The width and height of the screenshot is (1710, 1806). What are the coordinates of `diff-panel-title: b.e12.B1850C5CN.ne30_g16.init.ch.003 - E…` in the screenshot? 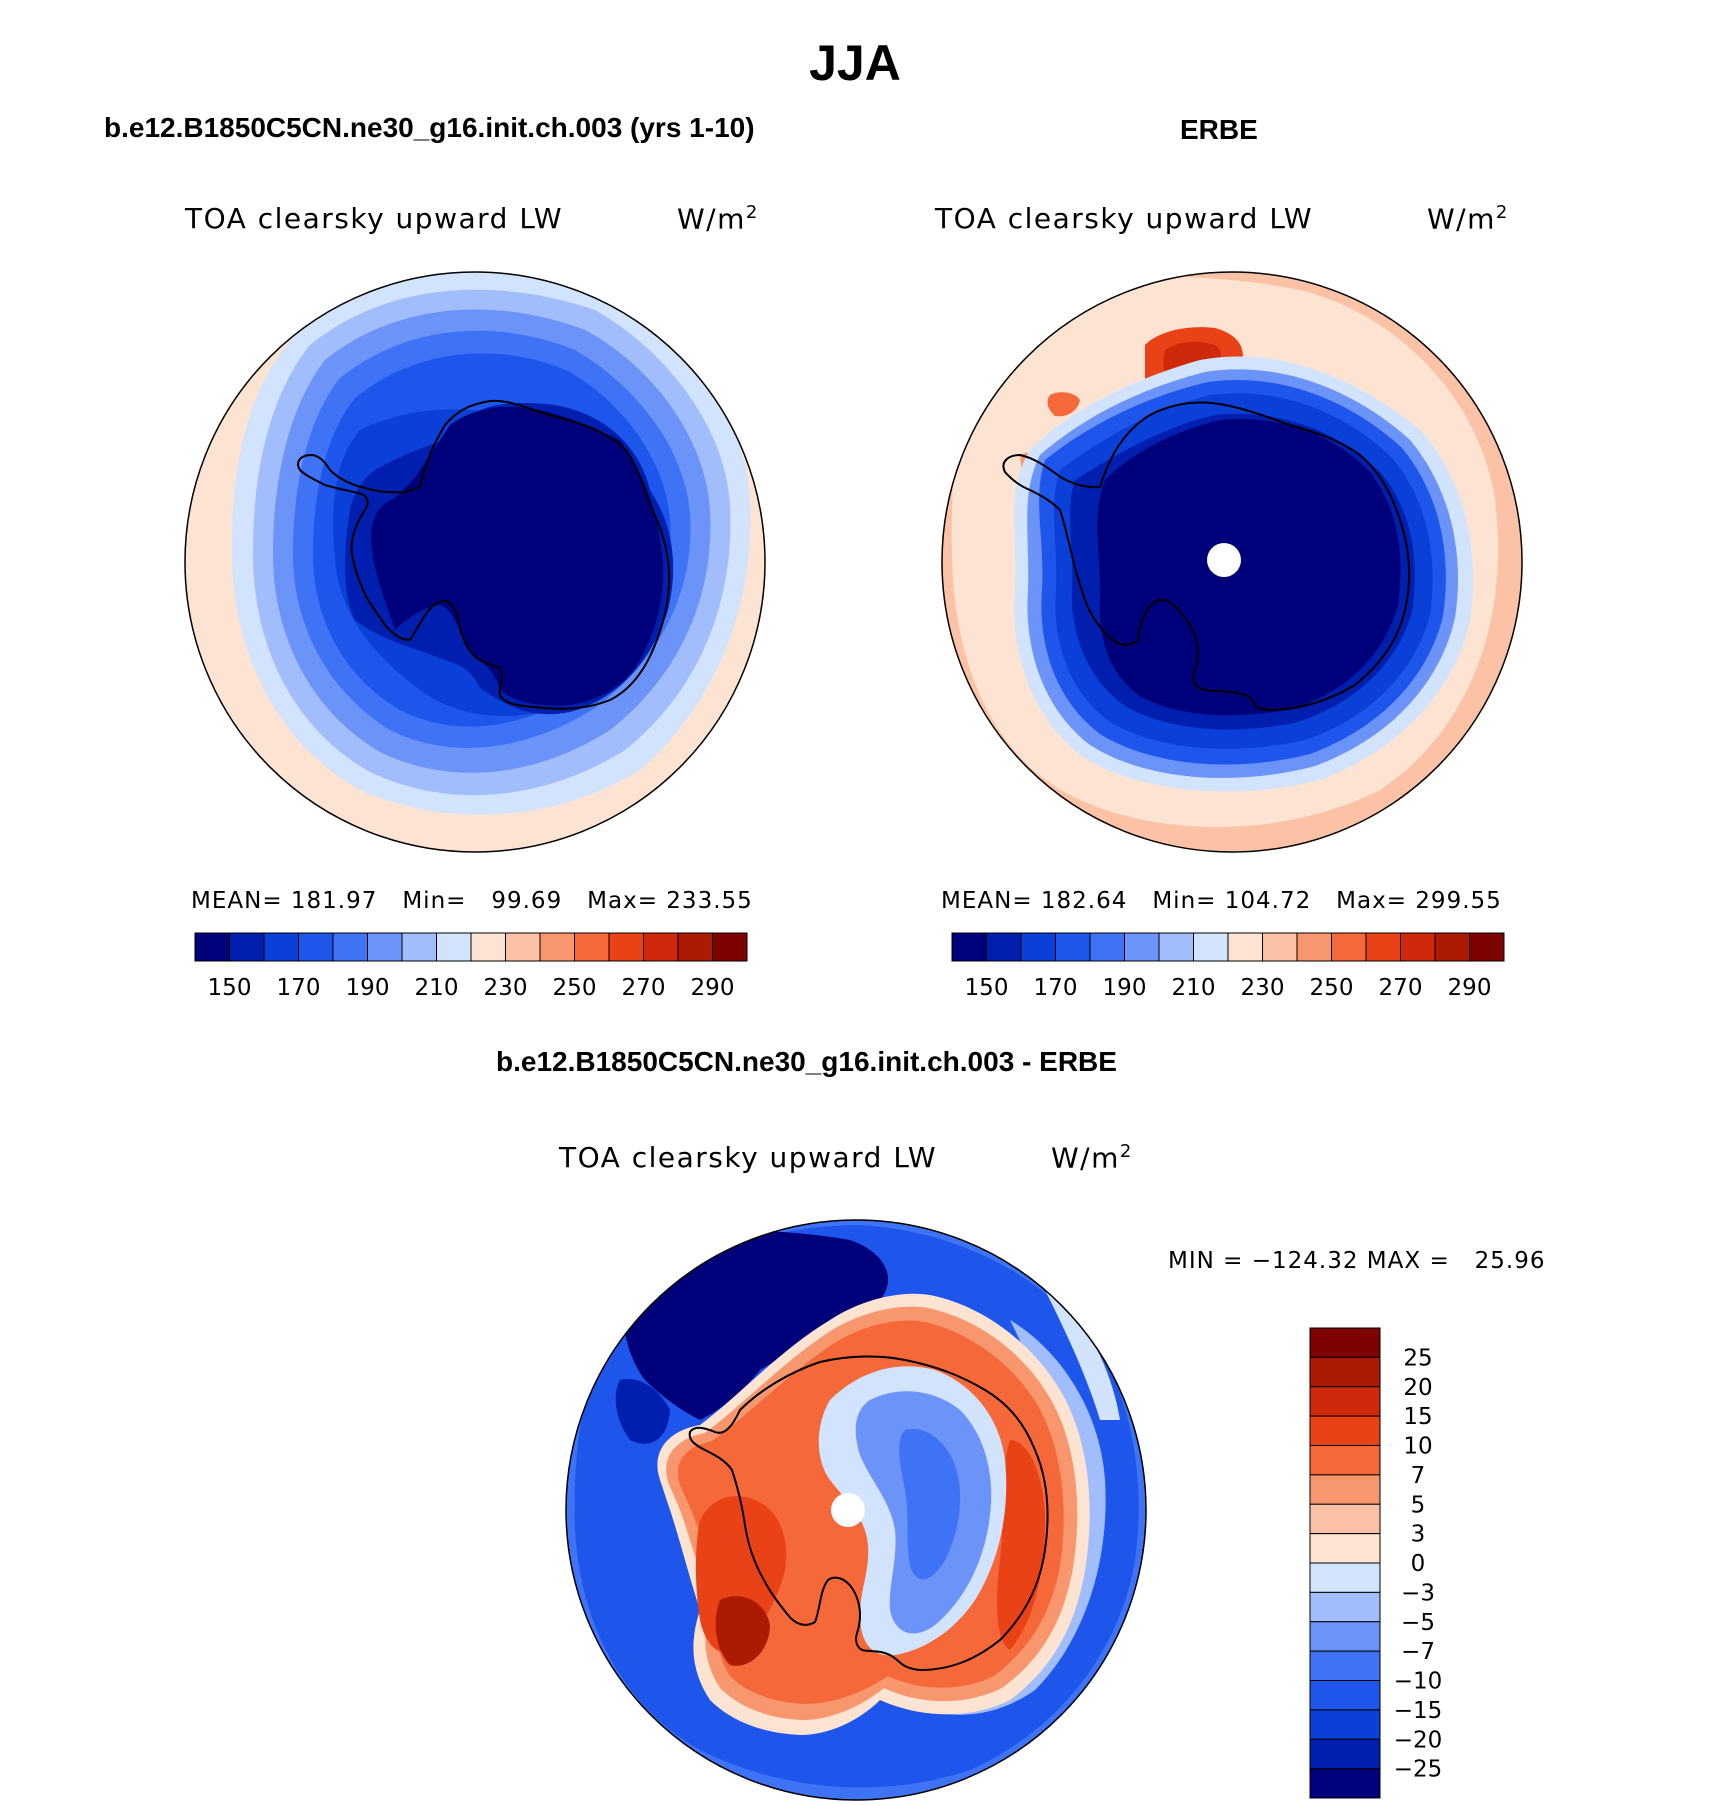 It's located at (806, 1061).